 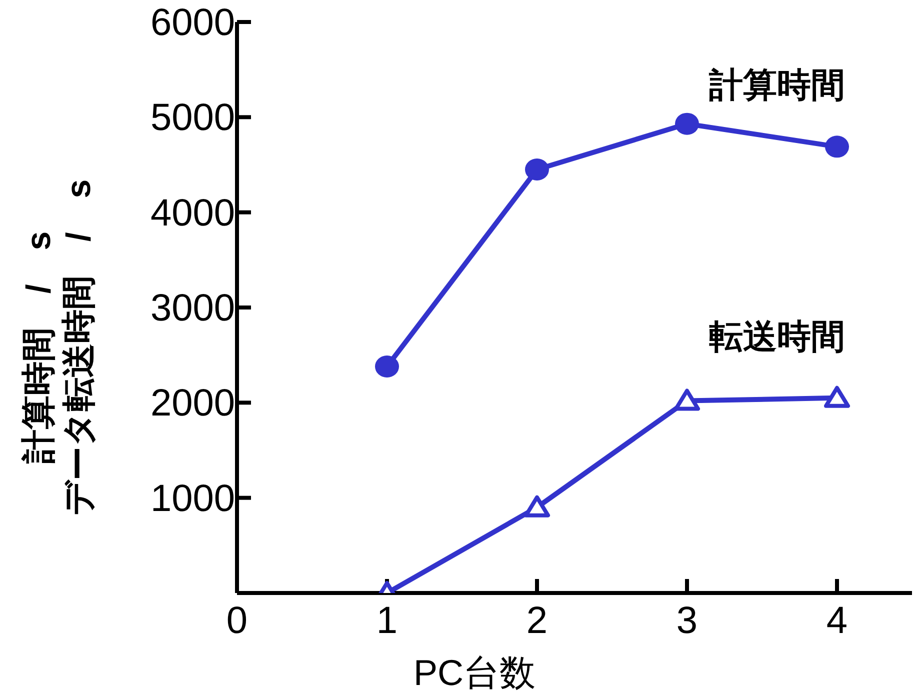 What do you see at coordinates (687, 621) in the screenshot?
I see `x-tick-label: 3` at bounding box center [687, 621].